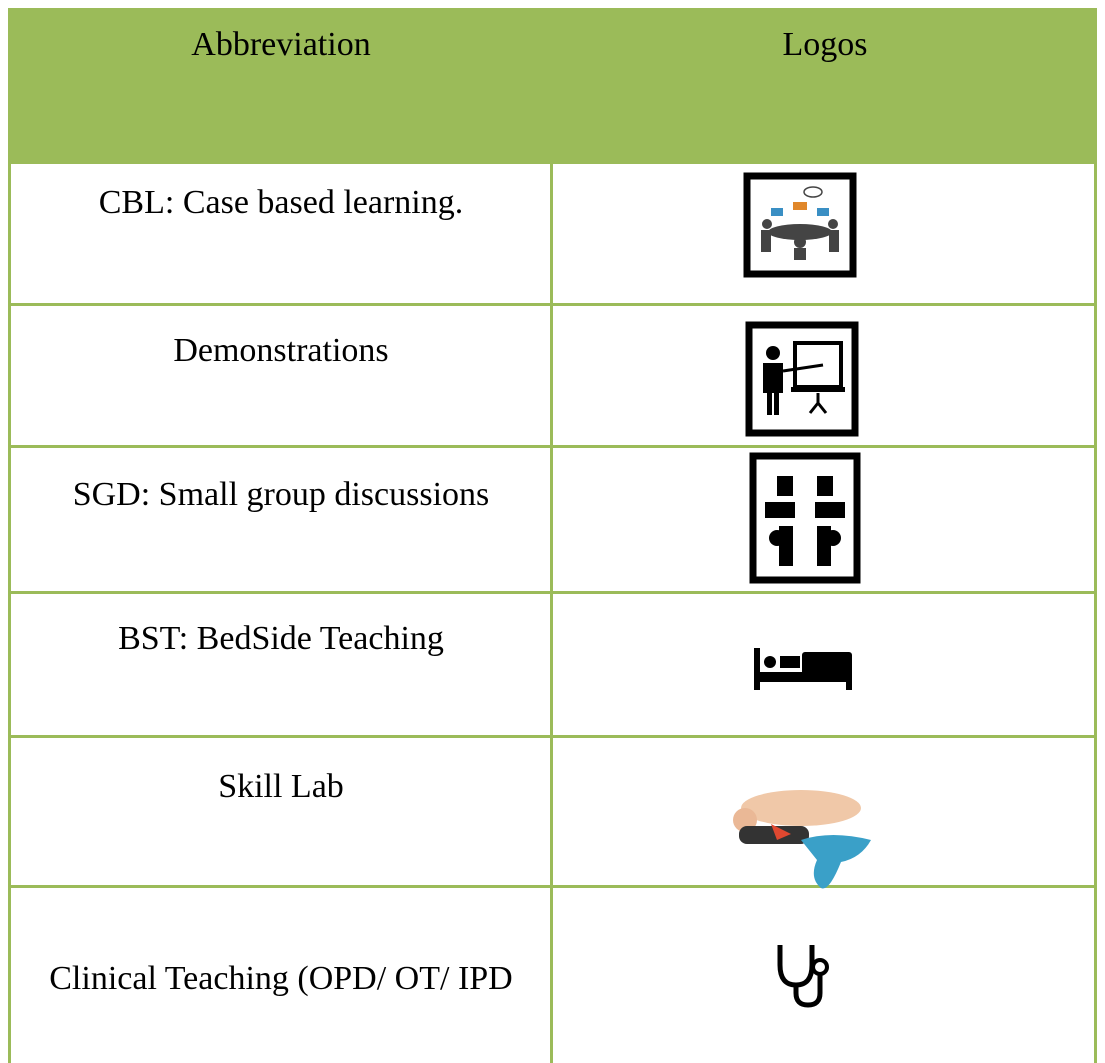 Image resolution: width=1105 pixels, height=1063 pixels. I want to click on header-cell: Abbreviation, so click(281, 44).